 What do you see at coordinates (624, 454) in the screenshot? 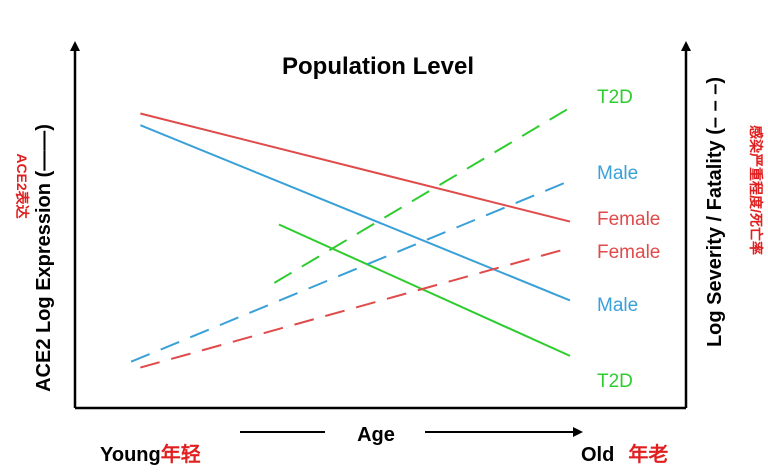
I see `x-end-label: Old 年老` at bounding box center [624, 454].